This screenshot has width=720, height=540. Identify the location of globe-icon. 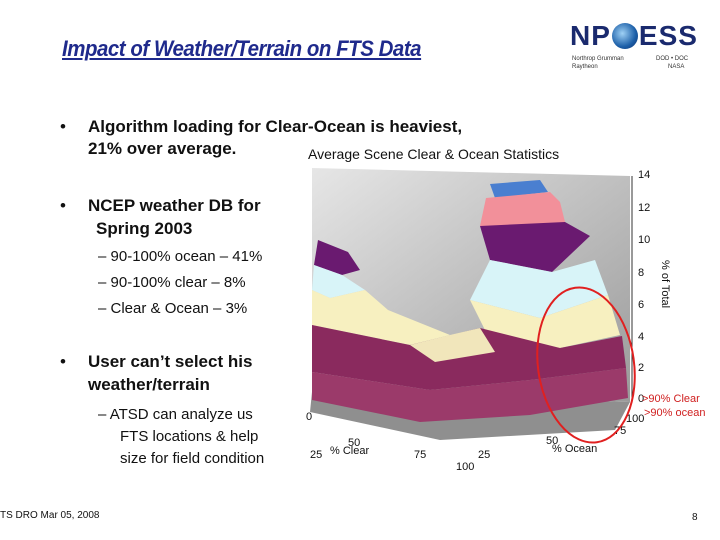
(624, 36).